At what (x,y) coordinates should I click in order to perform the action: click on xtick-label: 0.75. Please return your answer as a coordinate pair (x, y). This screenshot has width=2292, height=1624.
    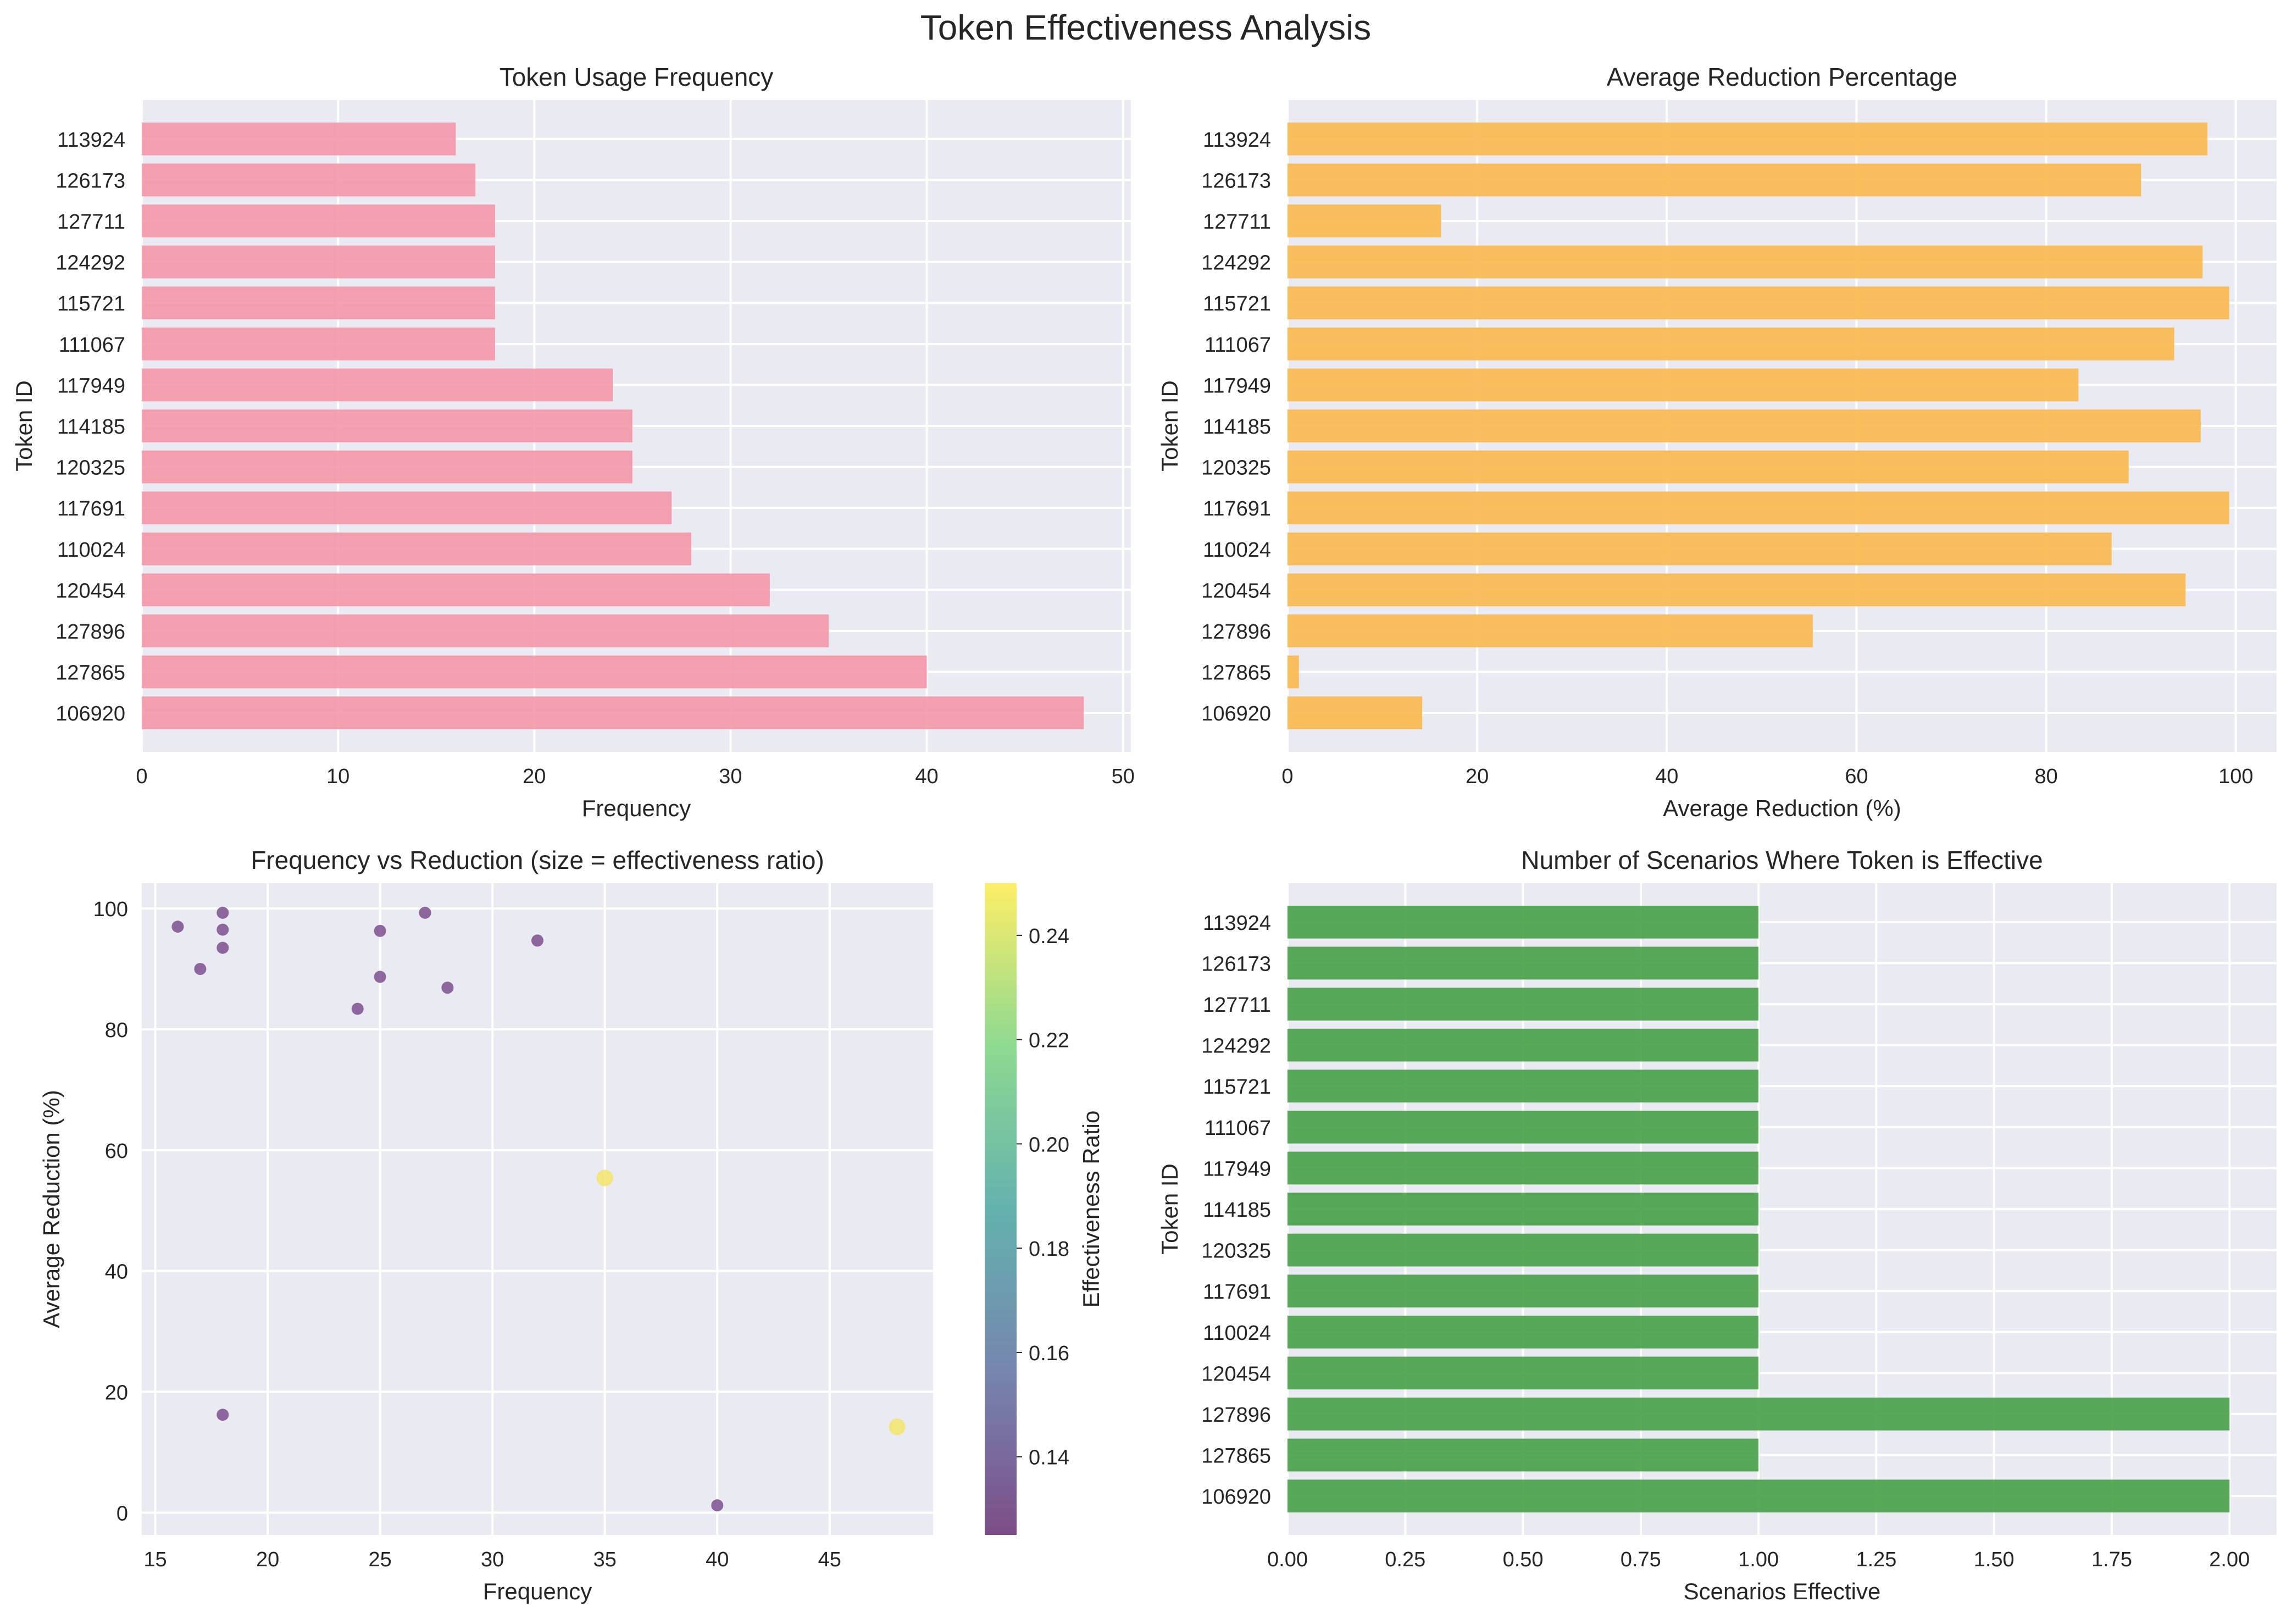
    Looking at the image, I should click on (1641, 1559).